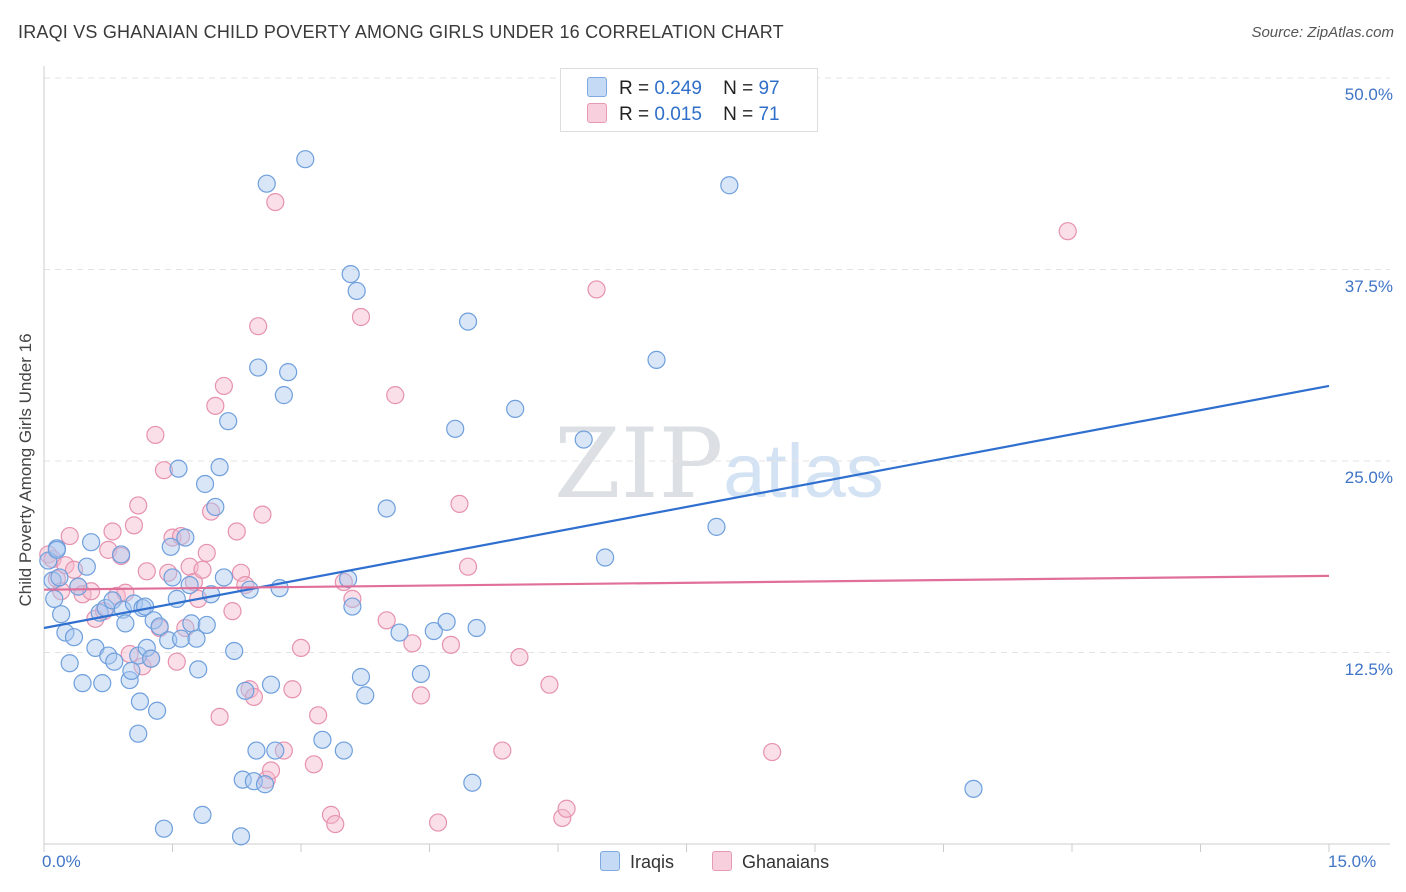 The height and width of the screenshot is (892, 1406). I want to click on legend-row-iraqis: R = 0.249 N = 97, so click(683, 88).